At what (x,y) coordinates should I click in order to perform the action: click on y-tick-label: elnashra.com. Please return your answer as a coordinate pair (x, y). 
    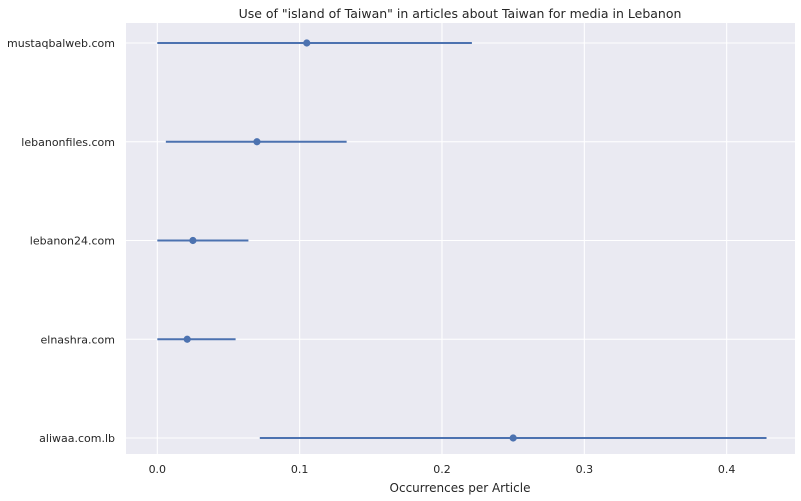
    Looking at the image, I should click on (78, 339).